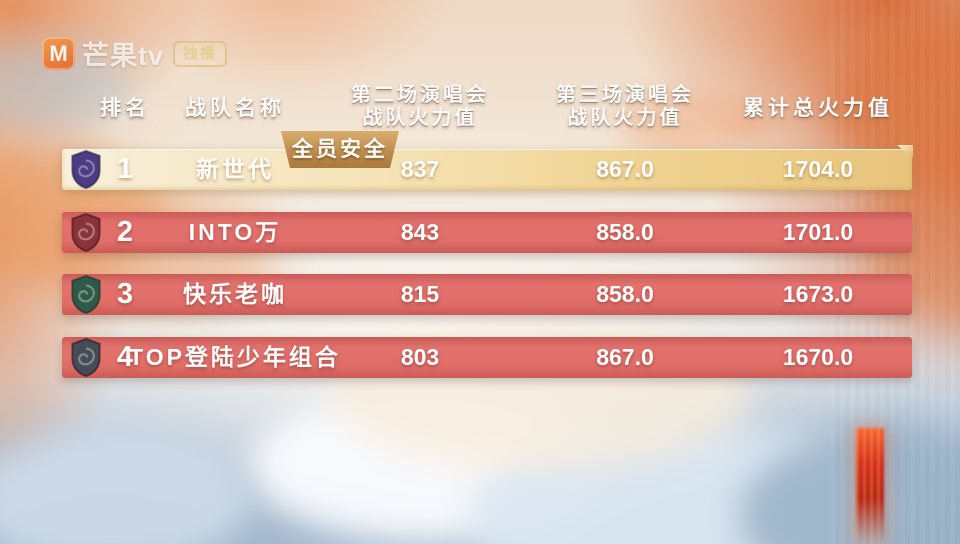  What do you see at coordinates (58, 53) in the screenshot?
I see `mangotv-logo-icon: M` at bounding box center [58, 53].